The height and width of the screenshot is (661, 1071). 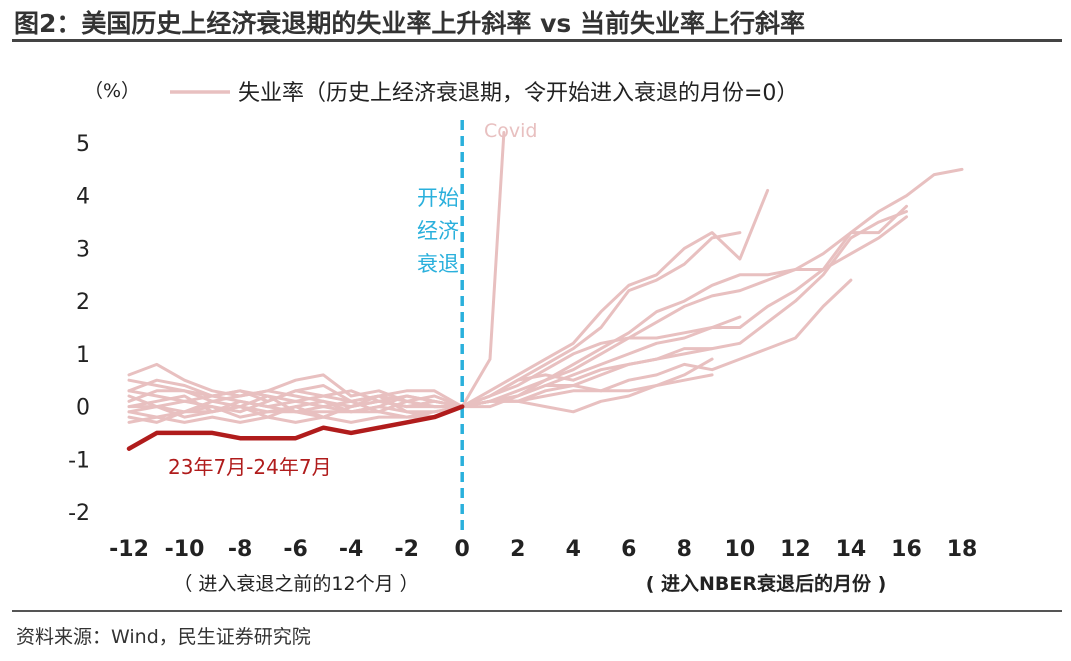 What do you see at coordinates (185, 549) in the screenshot?
I see `x-tick-label: -10` at bounding box center [185, 549].